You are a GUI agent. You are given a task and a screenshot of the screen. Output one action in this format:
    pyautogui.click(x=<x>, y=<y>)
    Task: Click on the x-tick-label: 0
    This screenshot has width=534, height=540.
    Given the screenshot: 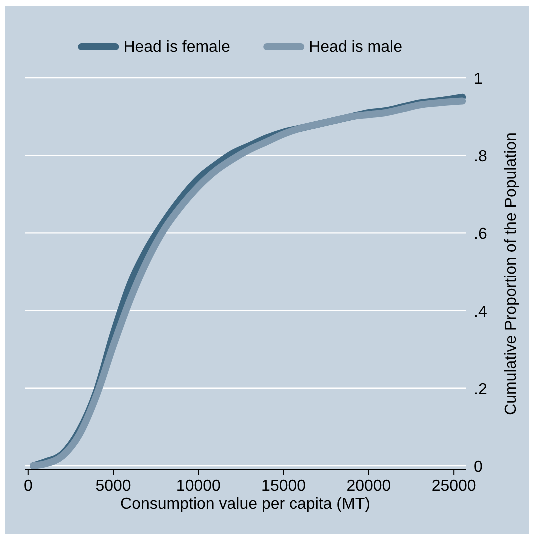 What is the action you would take?
    pyautogui.click(x=28, y=486)
    